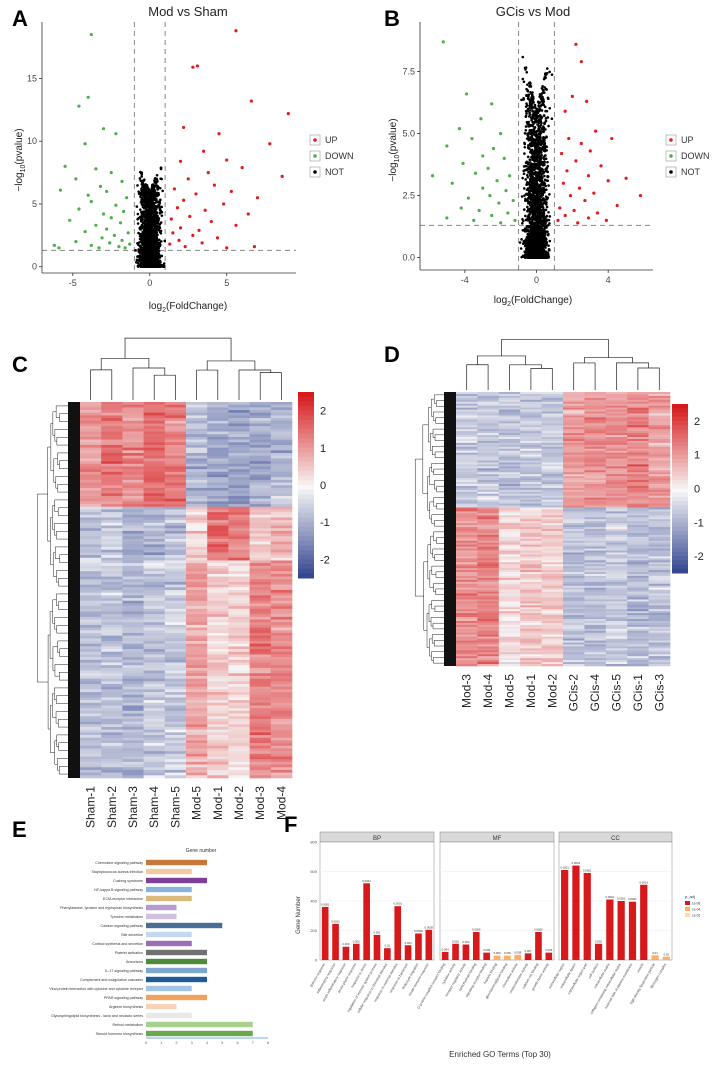 Image resolution: width=726 pixels, height=1068 pixels. What do you see at coordinates (568, 975) in the screenshot?
I see `category-label: extracellular space` at bounding box center [568, 975].